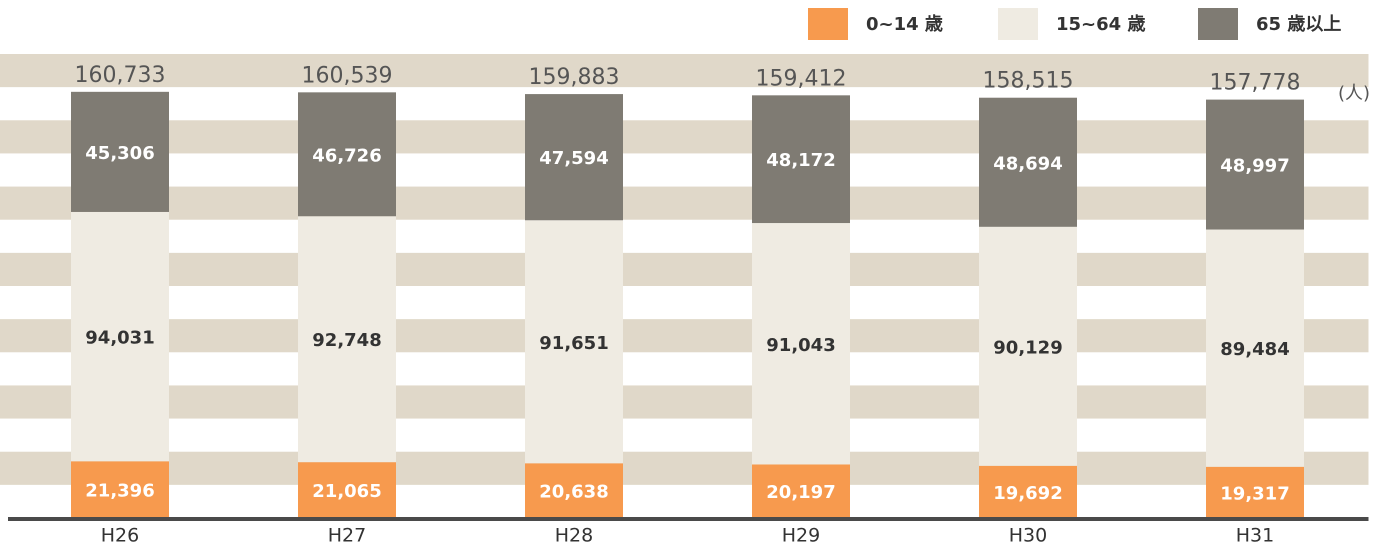 This screenshot has width=1378, height=546. I want to click on total-label: 159,412, so click(801, 78).